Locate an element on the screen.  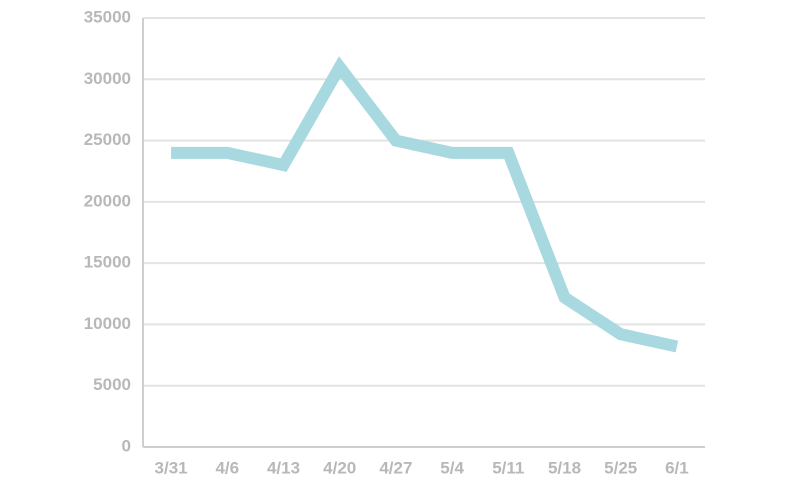
x-tick-label: 3/31 is located at coordinates (171, 467).